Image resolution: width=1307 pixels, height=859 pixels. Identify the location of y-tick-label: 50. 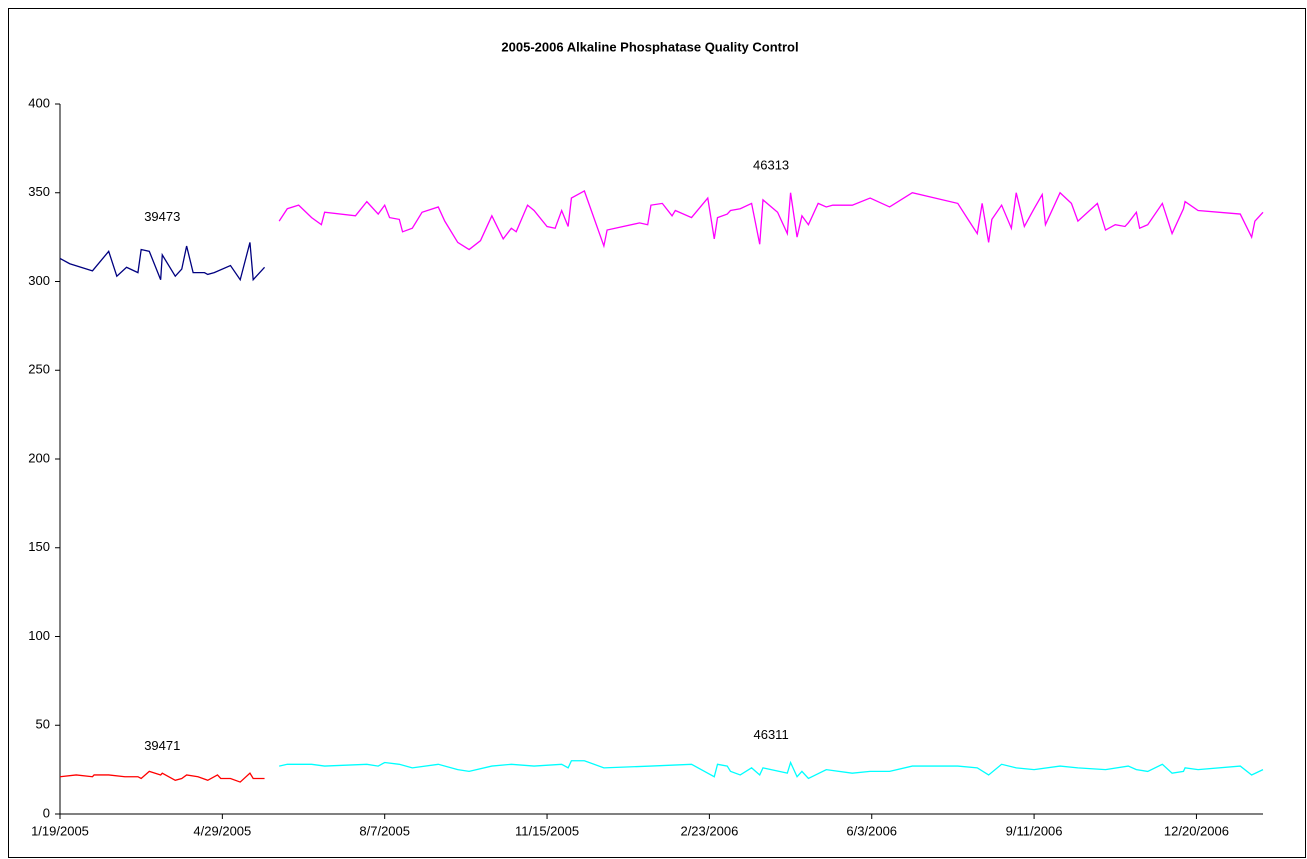
(43, 724).